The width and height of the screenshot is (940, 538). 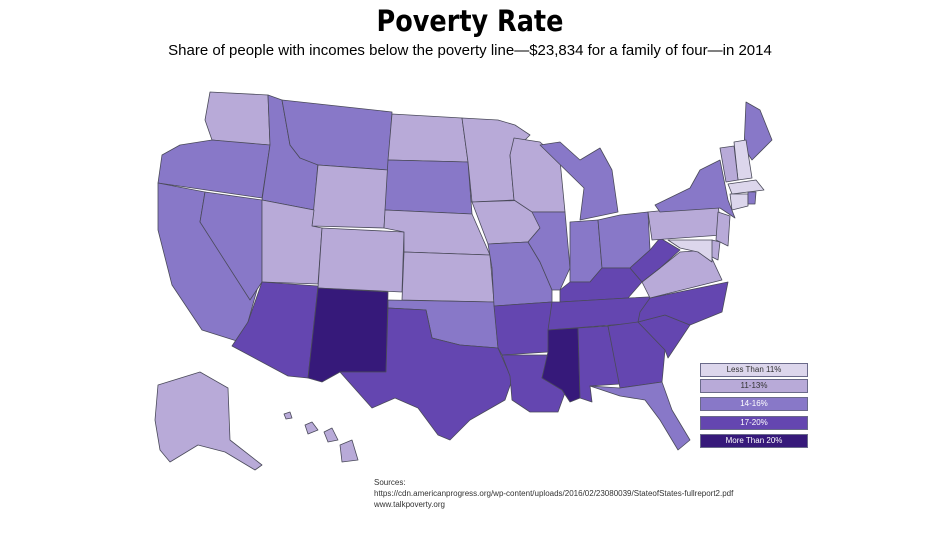 I want to click on legend-item-more-than-20: More Than 20%, so click(x=754, y=441).